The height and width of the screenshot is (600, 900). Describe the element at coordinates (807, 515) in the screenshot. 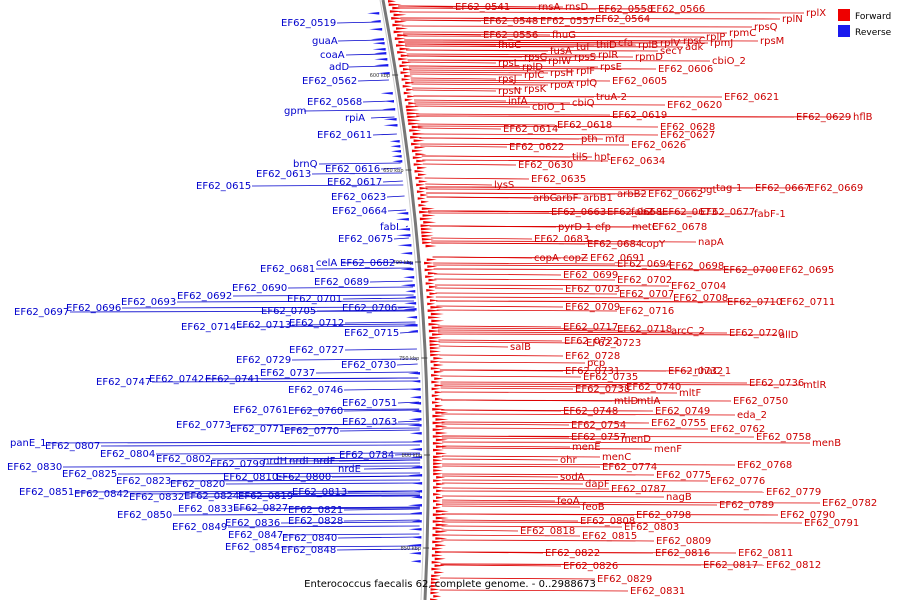

I see `forward-gene-label: EF62_0790` at that location.